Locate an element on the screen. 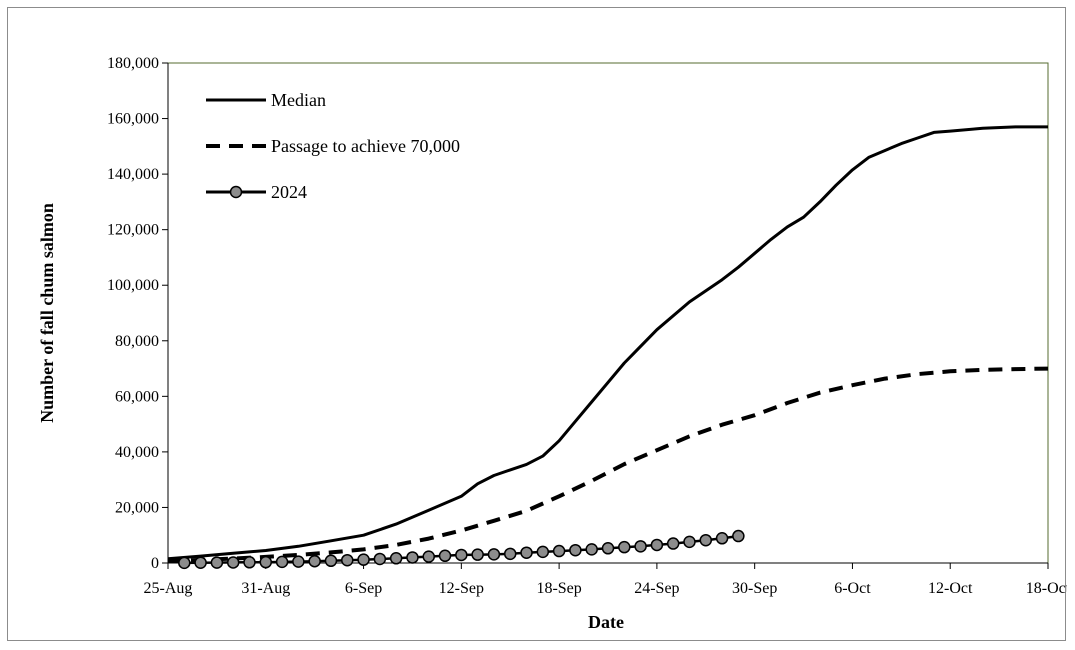 Image resolution: width=1075 pixels, height=650 pixels. x-tick-label: 24-Sep is located at coordinates (656, 588).